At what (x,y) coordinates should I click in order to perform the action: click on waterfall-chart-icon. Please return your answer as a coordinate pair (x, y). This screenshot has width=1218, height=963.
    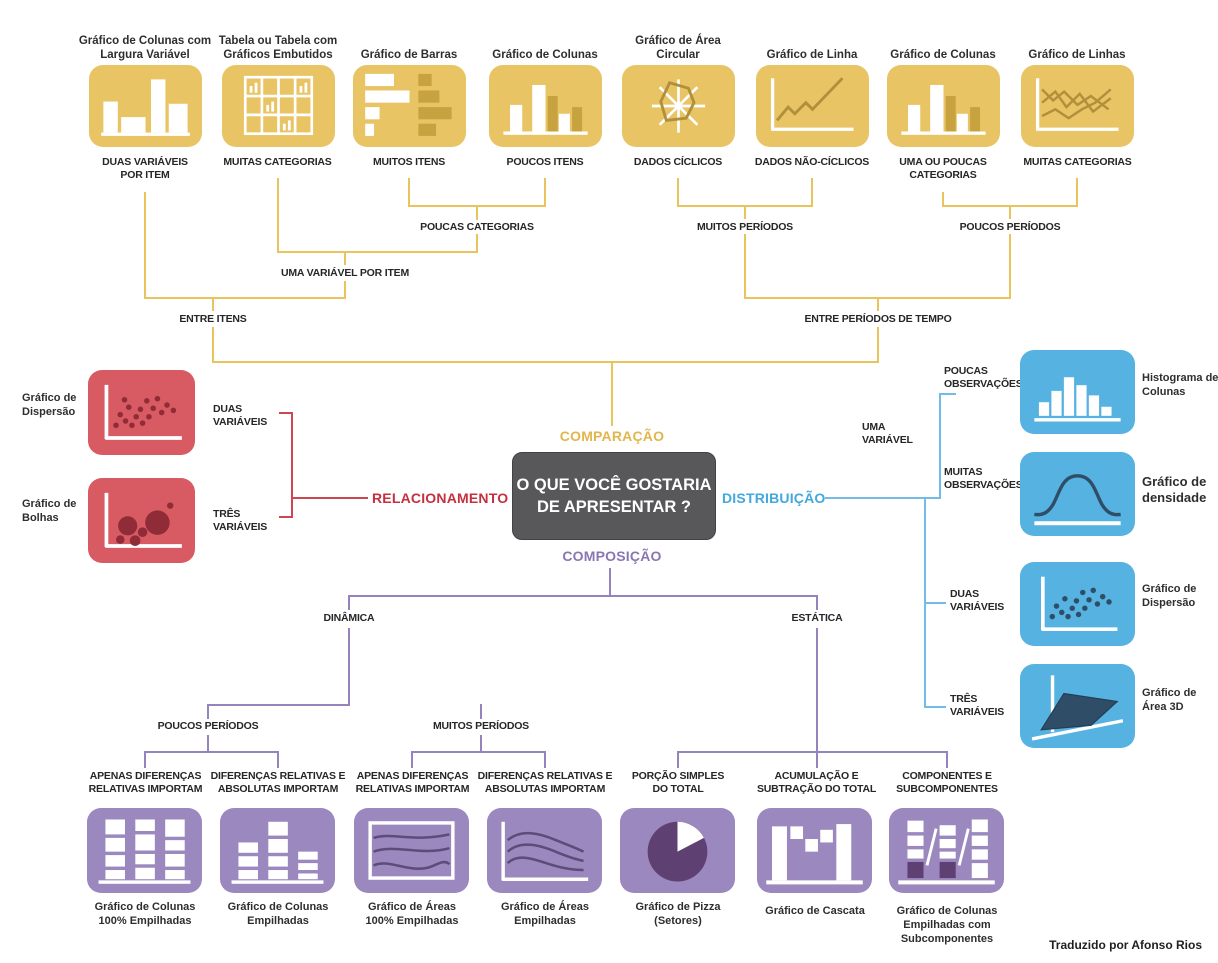
    Looking at the image, I should click on (814, 854).